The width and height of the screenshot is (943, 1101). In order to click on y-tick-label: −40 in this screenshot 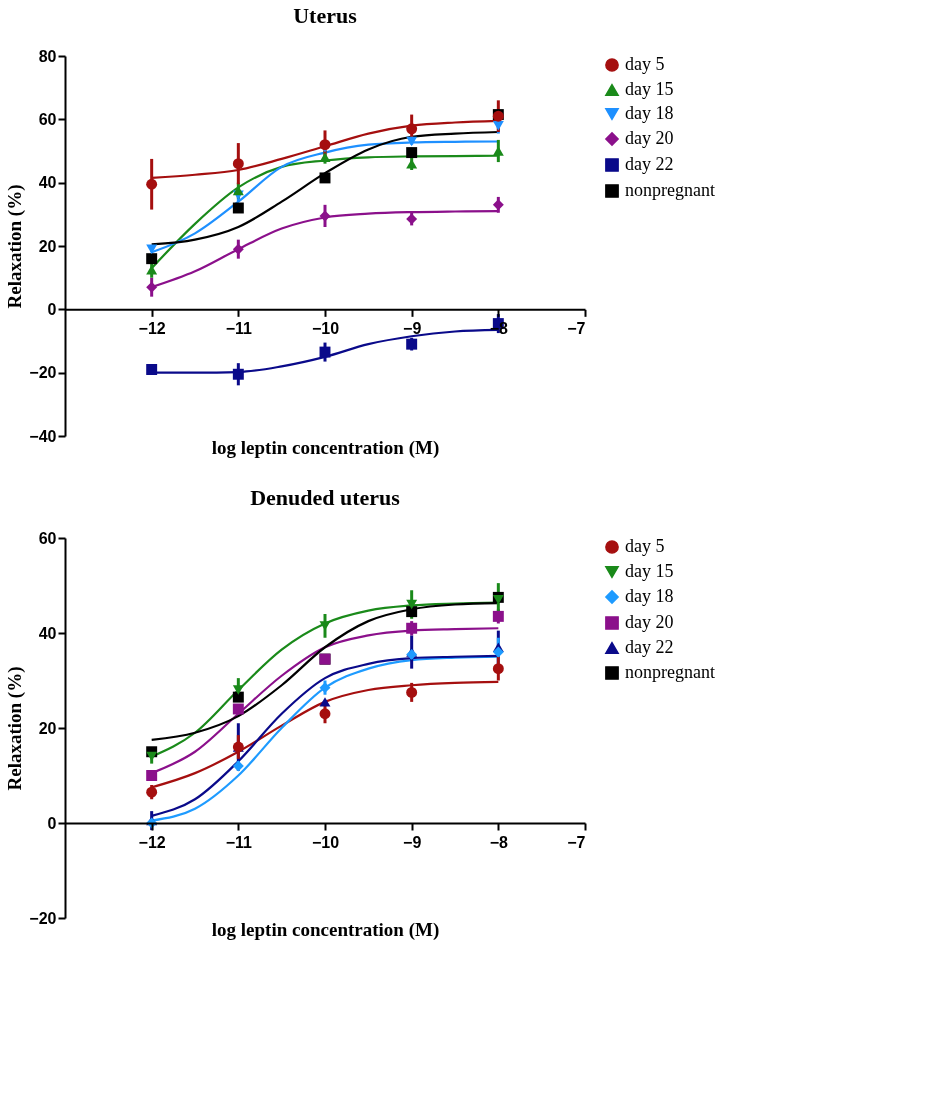, I will do `click(43, 436)`.